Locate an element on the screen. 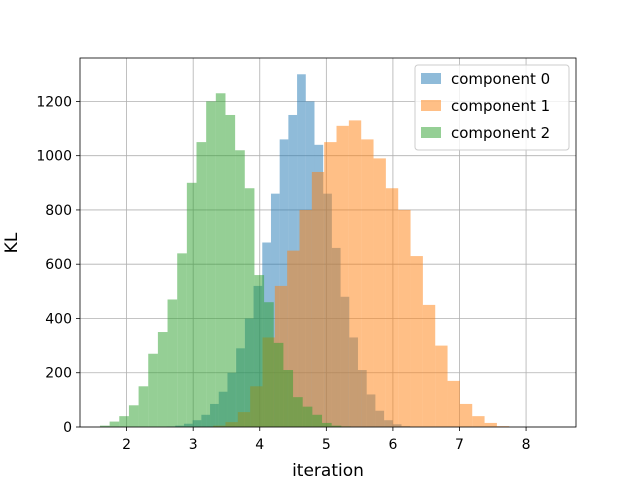  legend-label: component 0 is located at coordinates (500, 79).